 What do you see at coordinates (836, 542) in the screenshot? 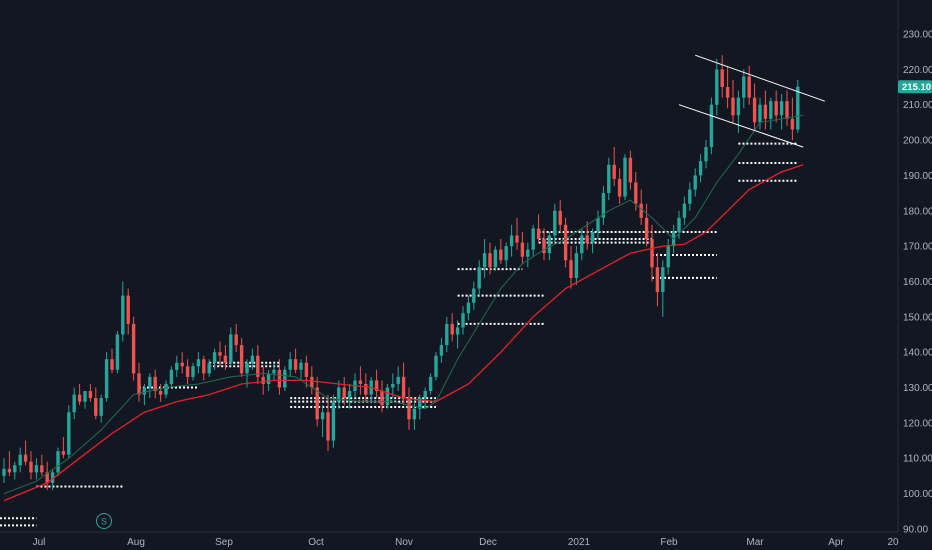
I see `time-tick-label: Apr` at bounding box center [836, 542].